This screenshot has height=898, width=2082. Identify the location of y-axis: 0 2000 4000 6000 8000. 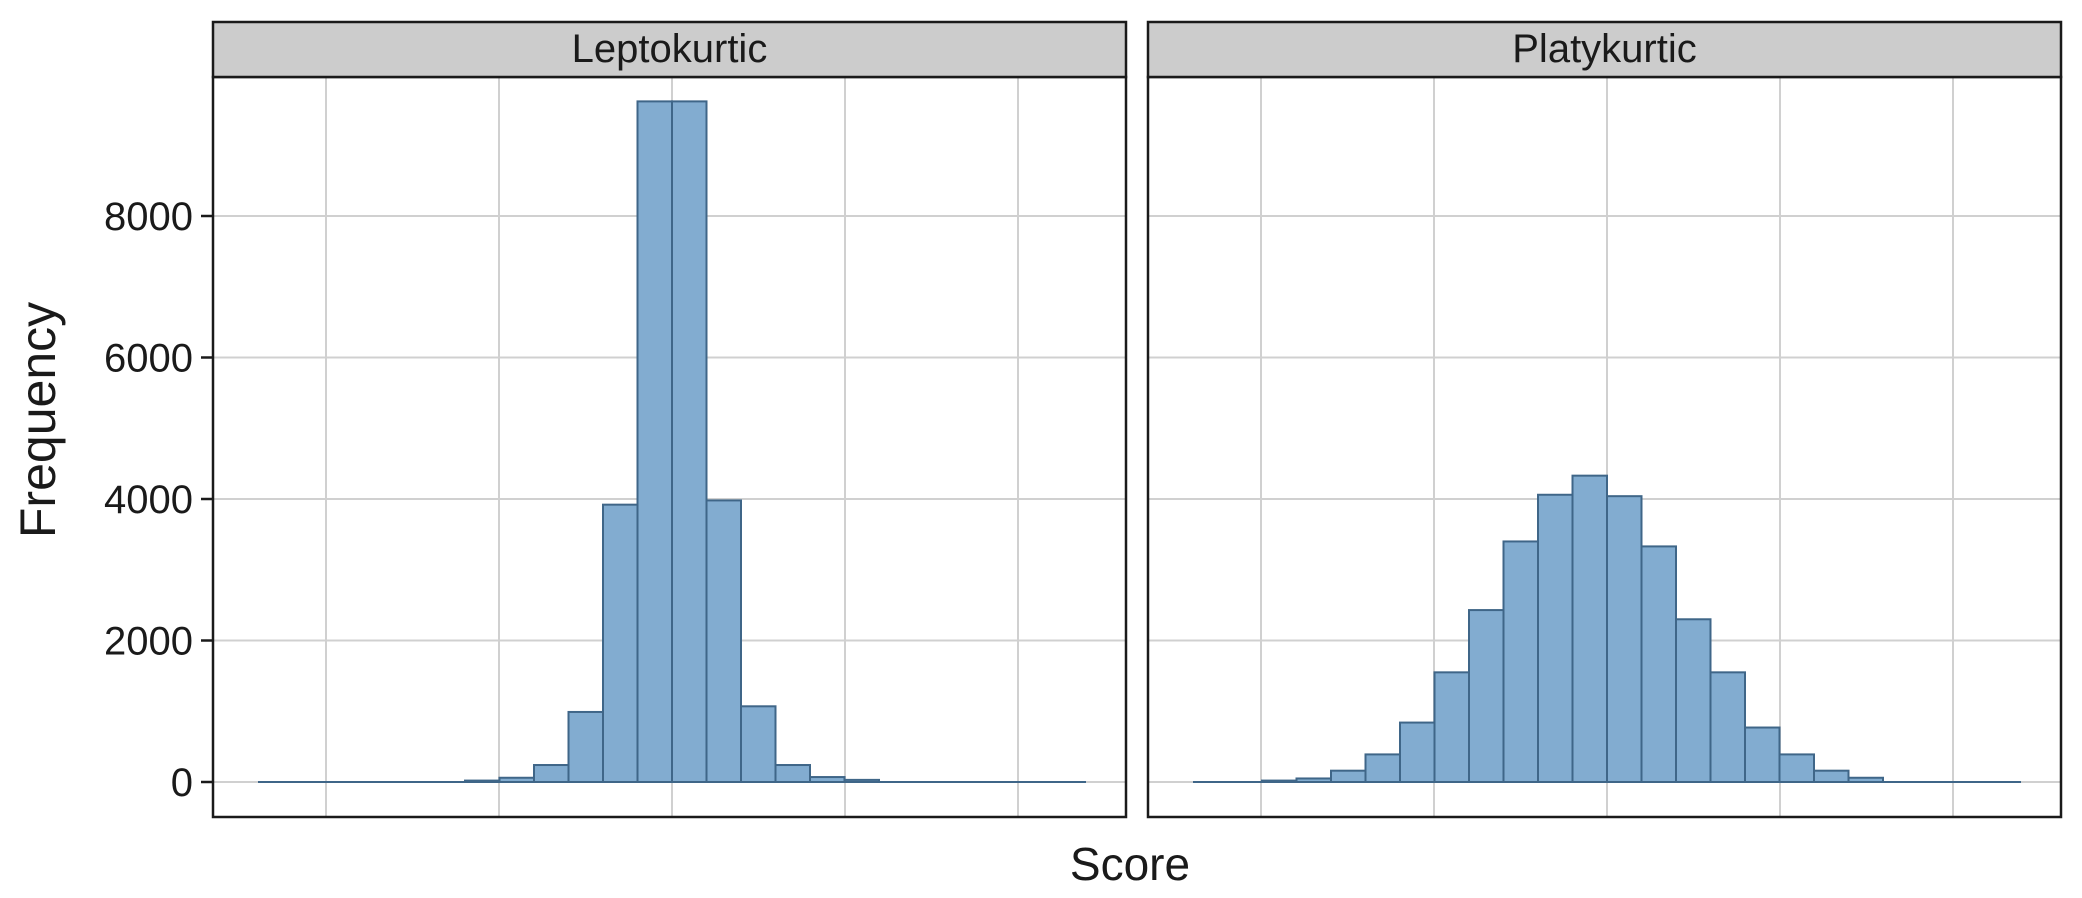
(158, 500).